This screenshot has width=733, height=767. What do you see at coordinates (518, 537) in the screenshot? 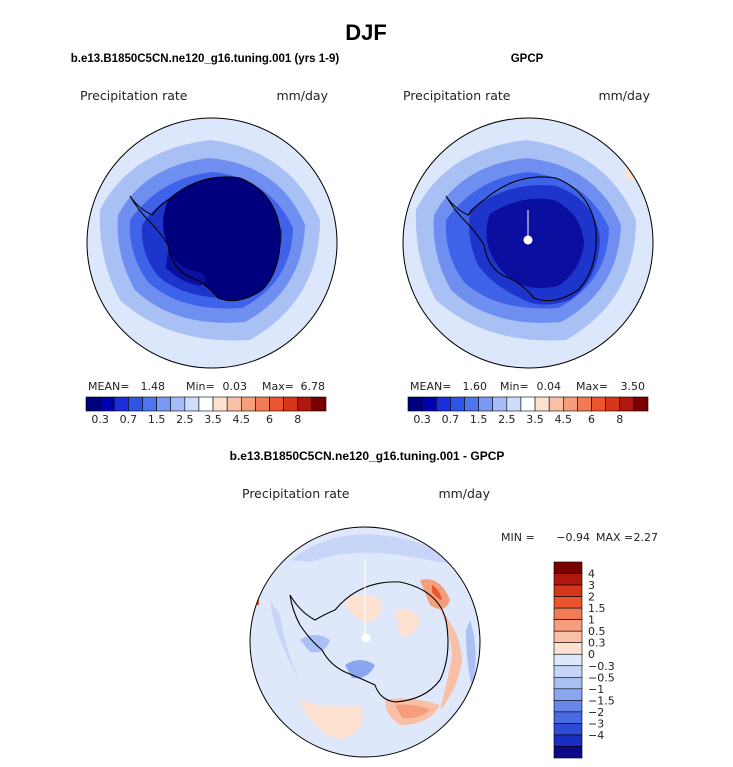
I see `diff-min-label: MIN =` at bounding box center [518, 537].